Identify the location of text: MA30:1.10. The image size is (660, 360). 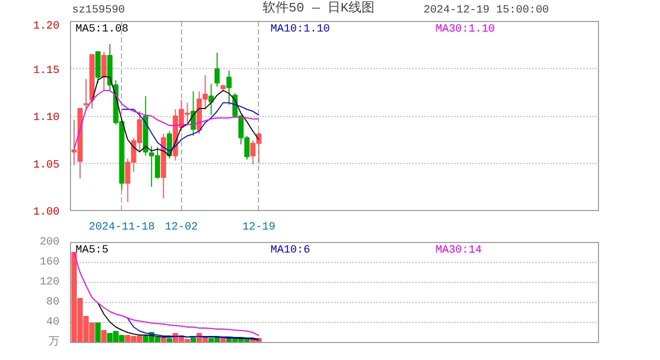
(465, 30).